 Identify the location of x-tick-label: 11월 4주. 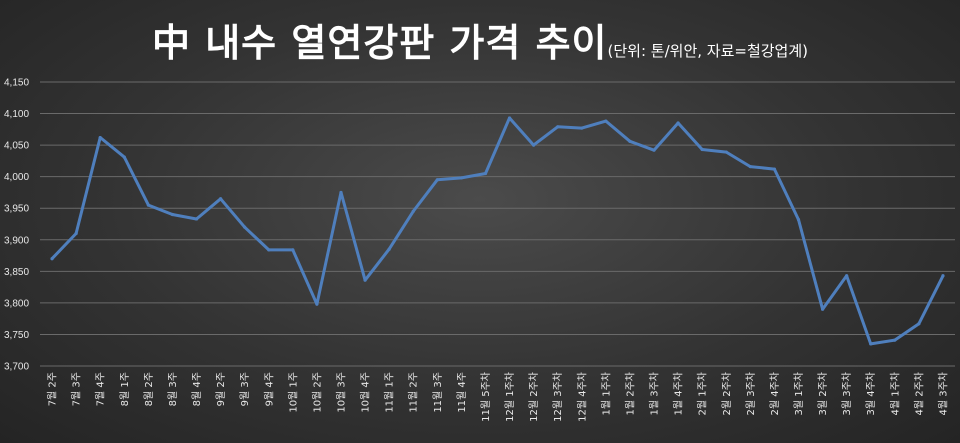
(462, 392).